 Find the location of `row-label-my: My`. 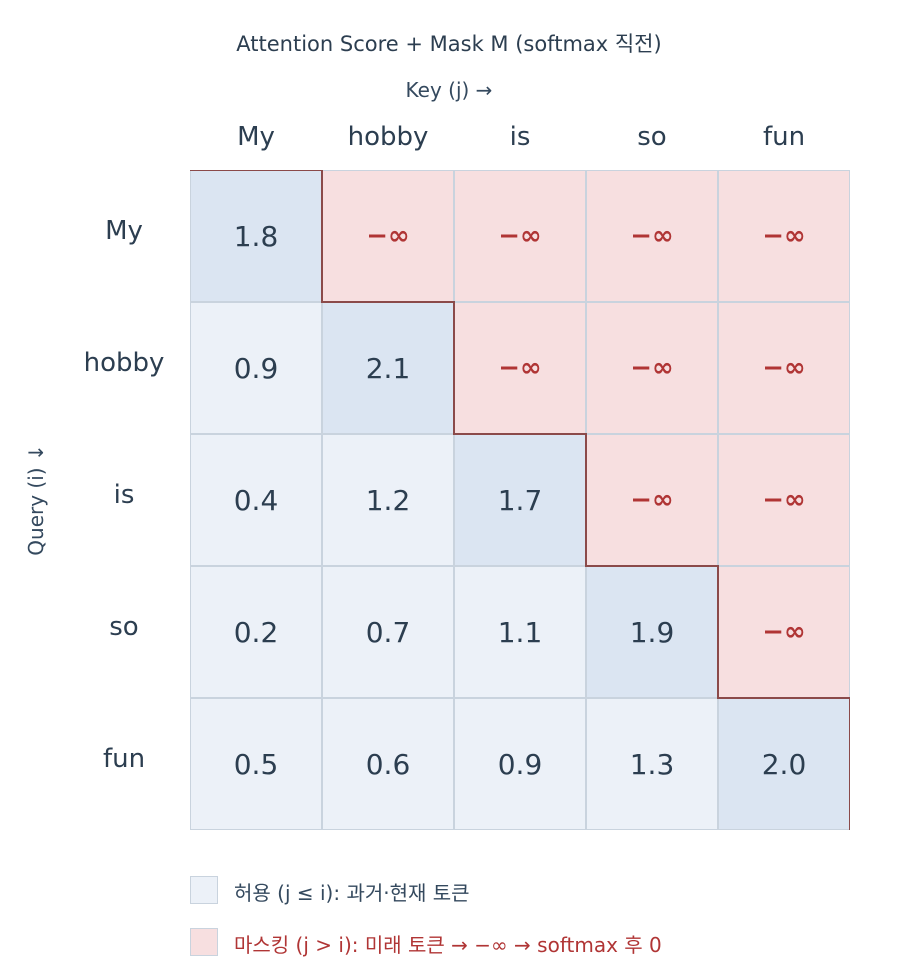

row-label-my: My is located at coordinates (124, 231).